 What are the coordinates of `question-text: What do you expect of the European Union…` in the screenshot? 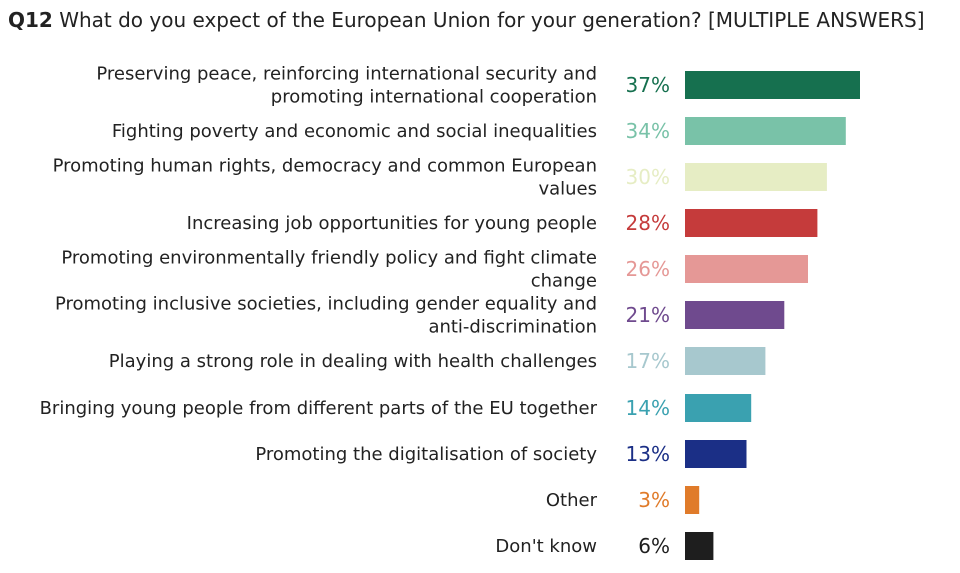 It's located at (492, 20).